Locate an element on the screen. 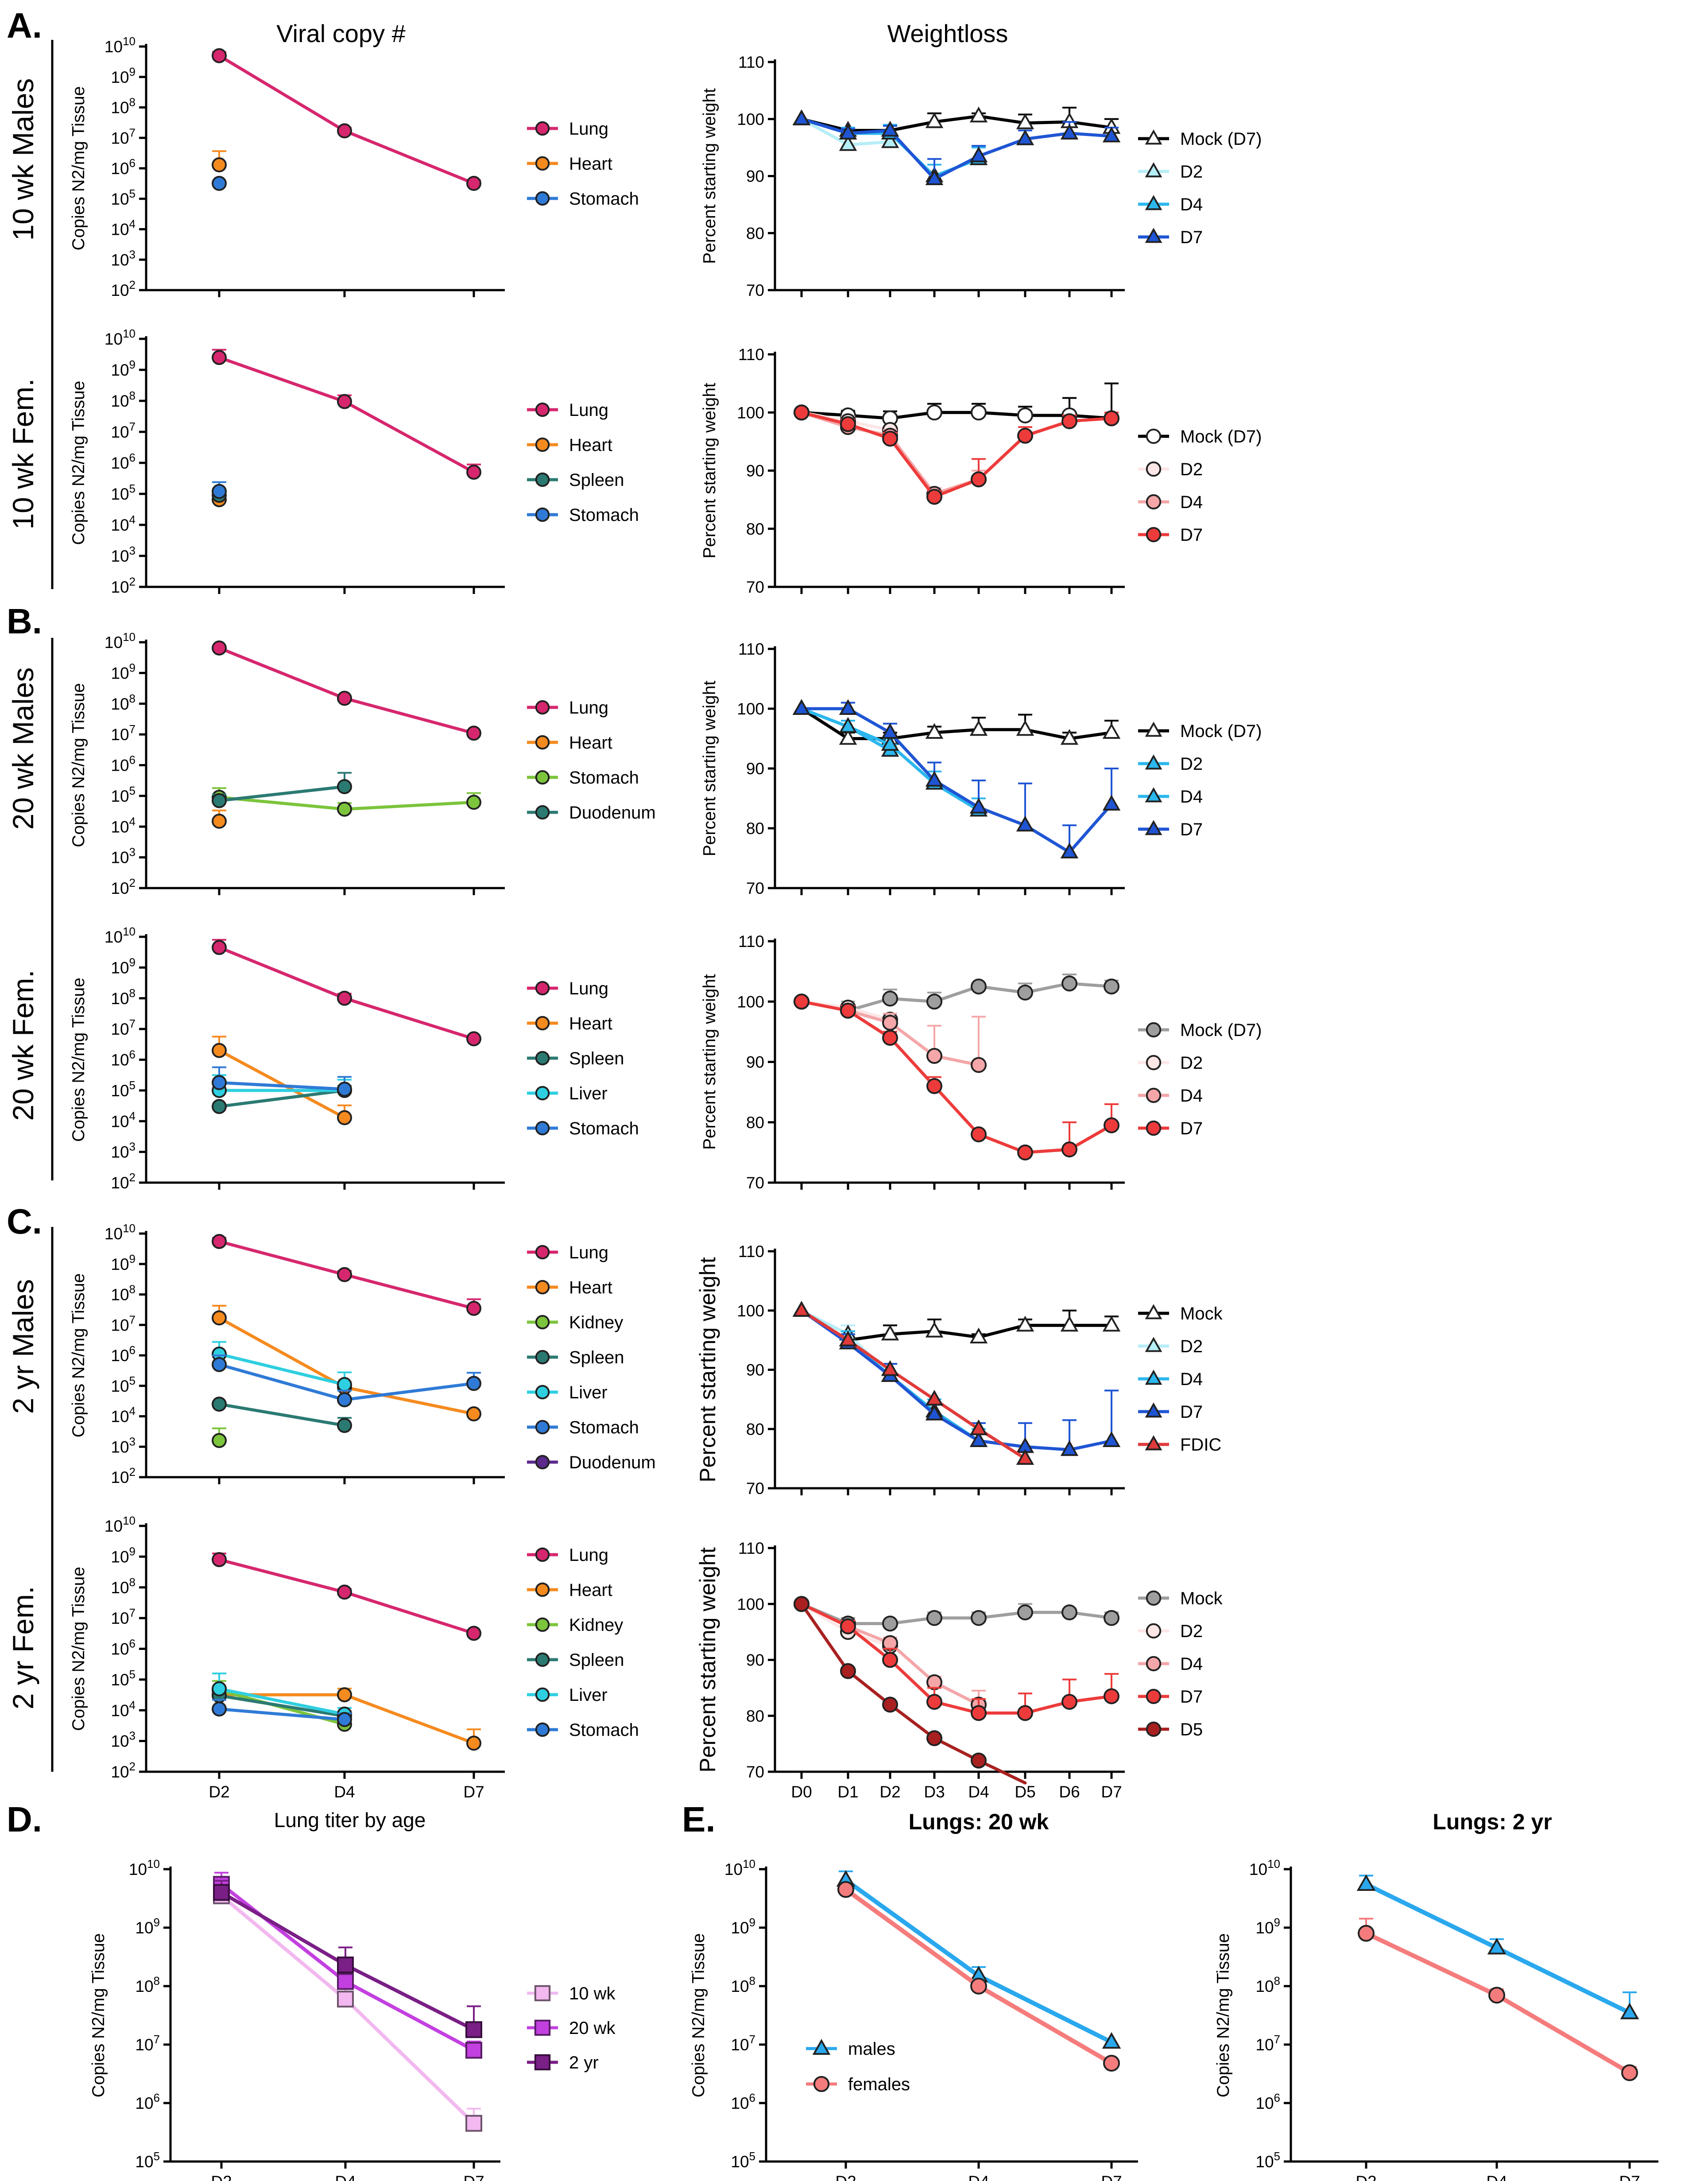 The image size is (1708, 2181). E-20wk-y-tick-label: 108 is located at coordinates (743, 1984).